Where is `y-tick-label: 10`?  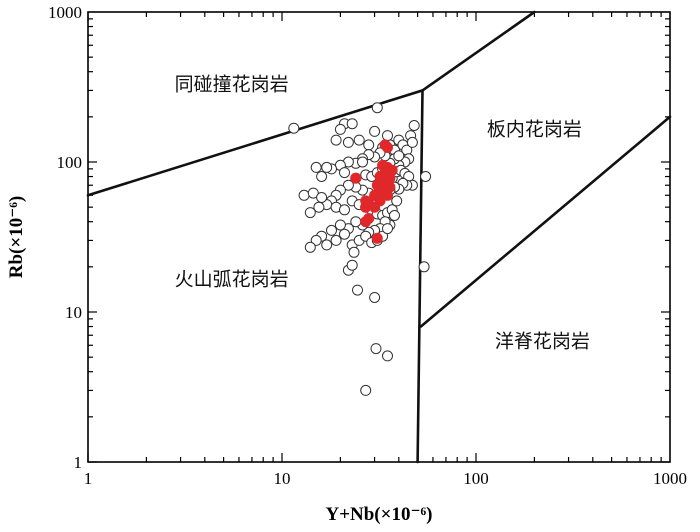
y-tick-label: 10 is located at coordinates (73, 312).